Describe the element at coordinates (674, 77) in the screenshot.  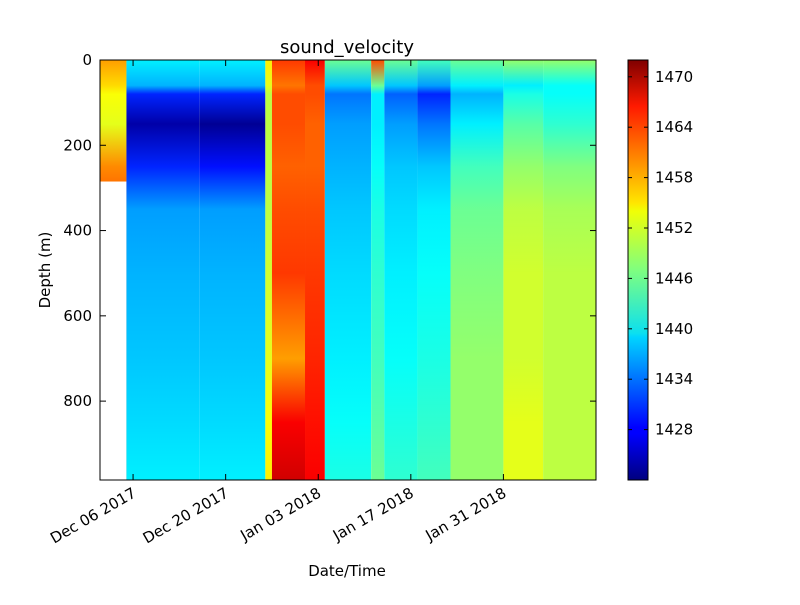
I see `colorbar-tick-label: 1470` at that location.